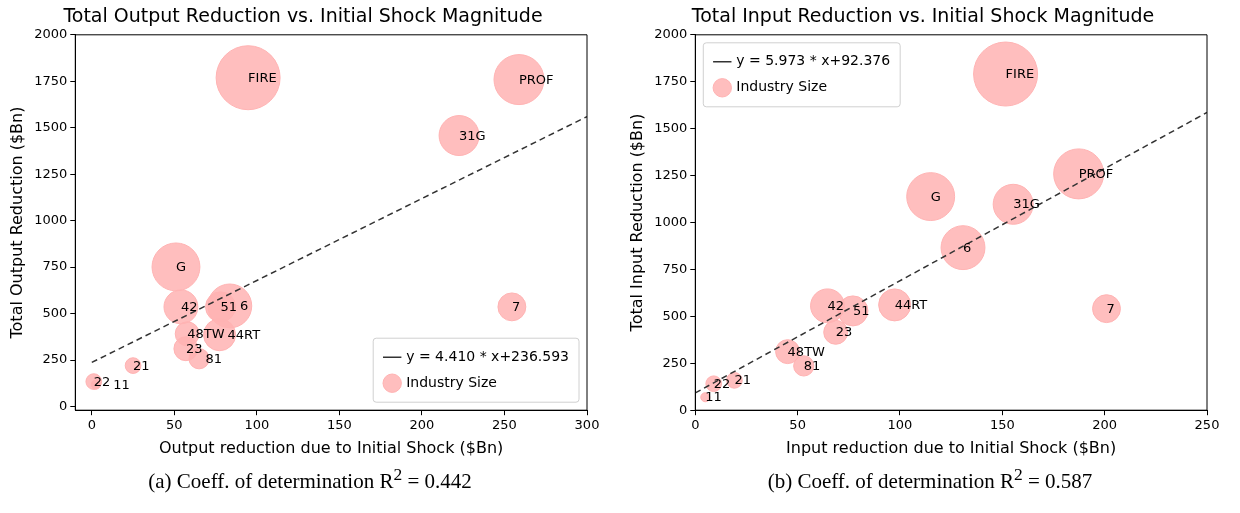  What do you see at coordinates (302, 15) in the screenshot?
I see `chart-title: Total Output Reduction vs. Initial Shock Magnitude` at bounding box center [302, 15].